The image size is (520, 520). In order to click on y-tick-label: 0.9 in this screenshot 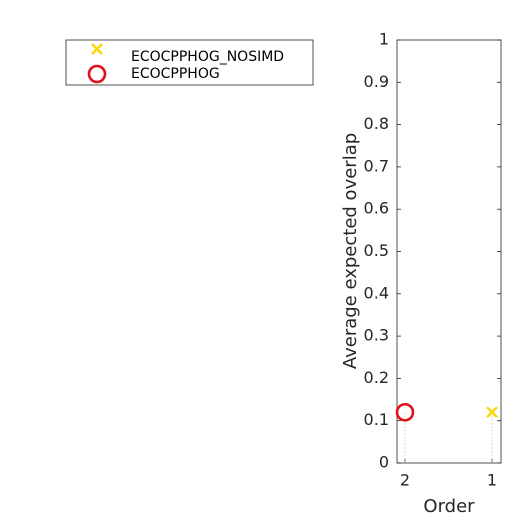, I will do `click(376, 81)`.